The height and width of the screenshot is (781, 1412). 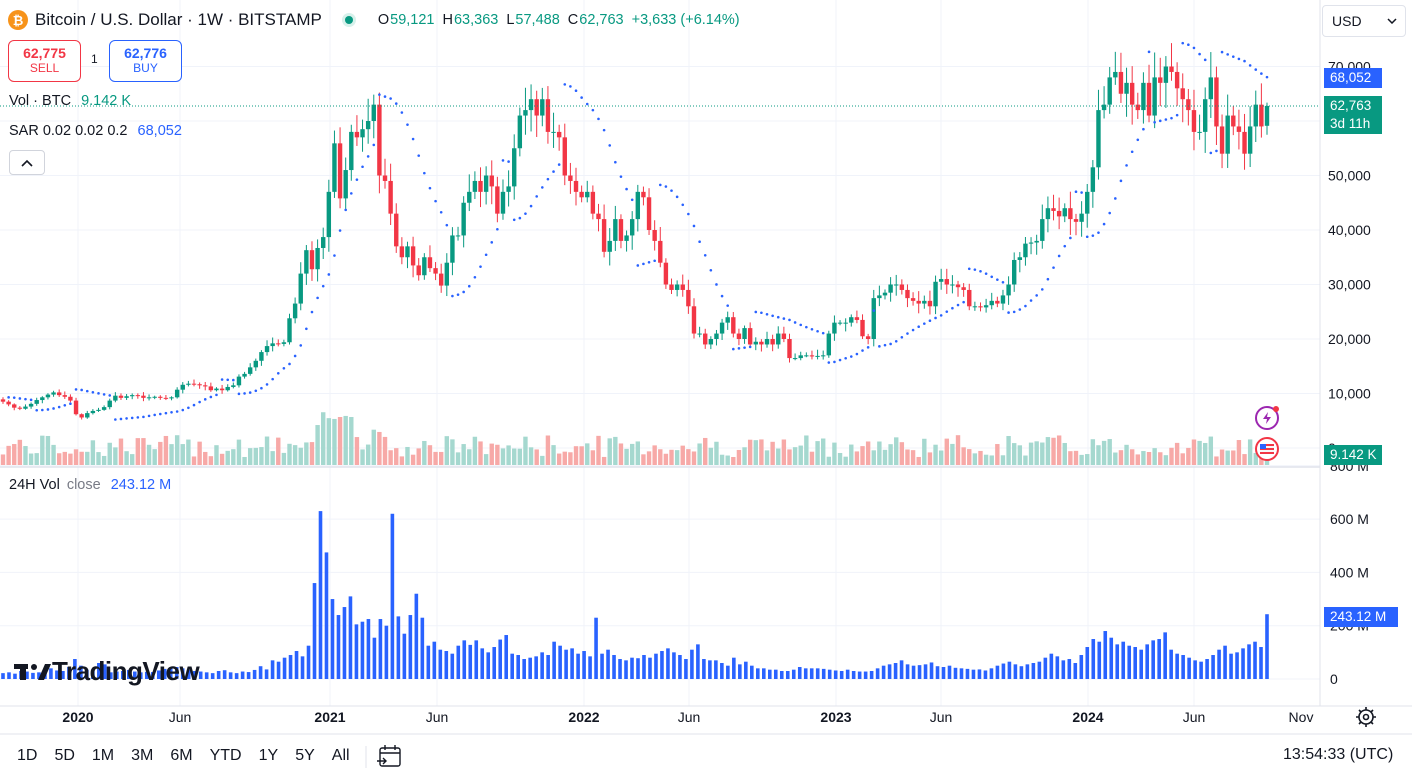 What do you see at coordinates (340, 755) in the screenshot?
I see `timeframe-all: All` at bounding box center [340, 755].